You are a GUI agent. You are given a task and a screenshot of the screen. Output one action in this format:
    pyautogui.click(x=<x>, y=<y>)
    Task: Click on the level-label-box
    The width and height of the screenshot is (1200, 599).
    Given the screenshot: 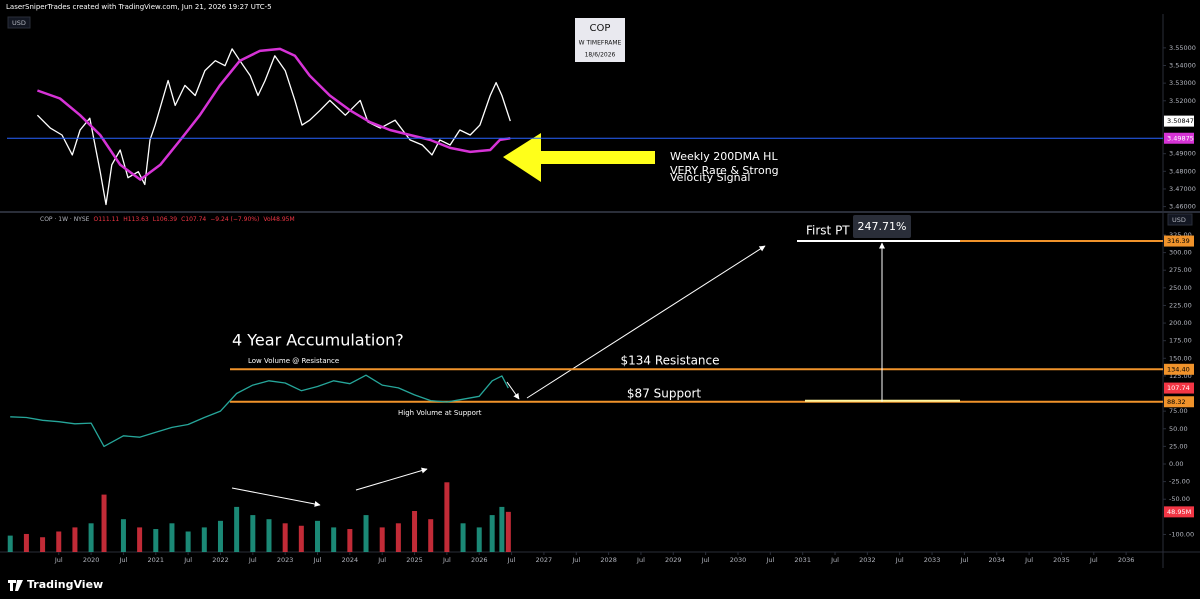 What is the action you would take?
    pyautogui.click(x=1179, y=402)
    